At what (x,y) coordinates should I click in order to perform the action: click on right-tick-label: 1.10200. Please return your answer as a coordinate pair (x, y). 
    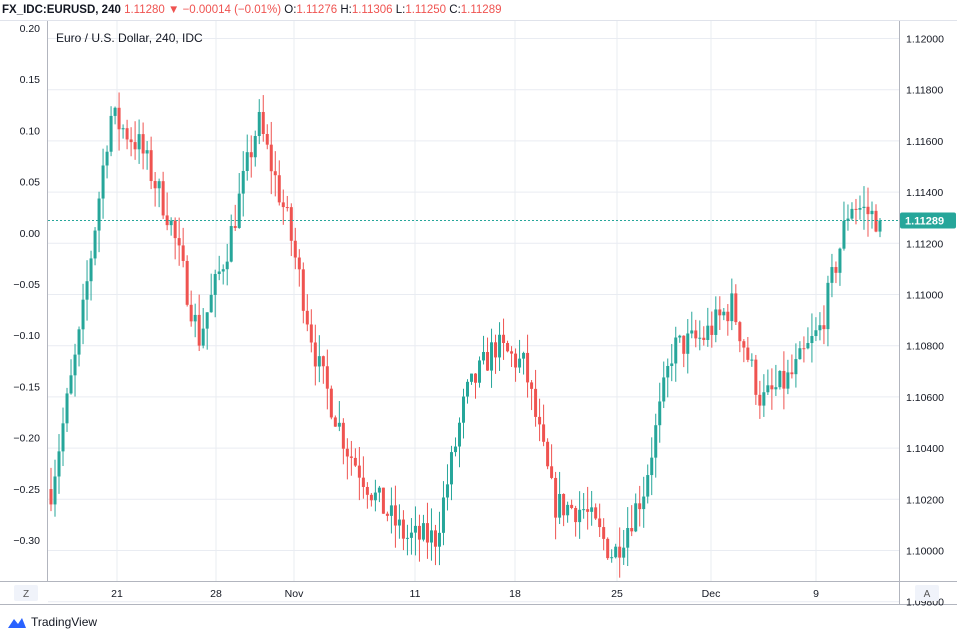
    Looking at the image, I should click on (925, 500).